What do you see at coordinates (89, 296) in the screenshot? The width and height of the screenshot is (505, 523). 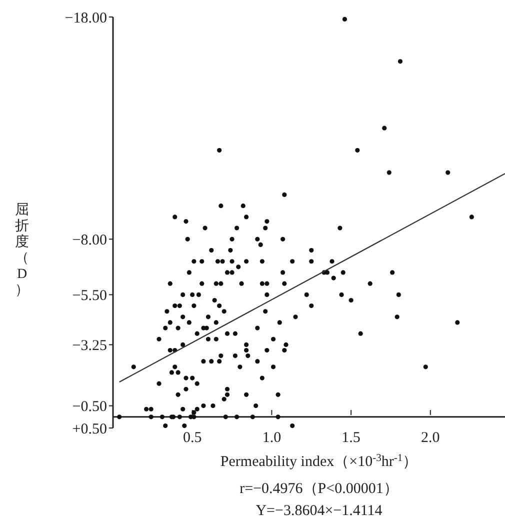 I see `y-tick-label: −5.50` at bounding box center [89, 296].